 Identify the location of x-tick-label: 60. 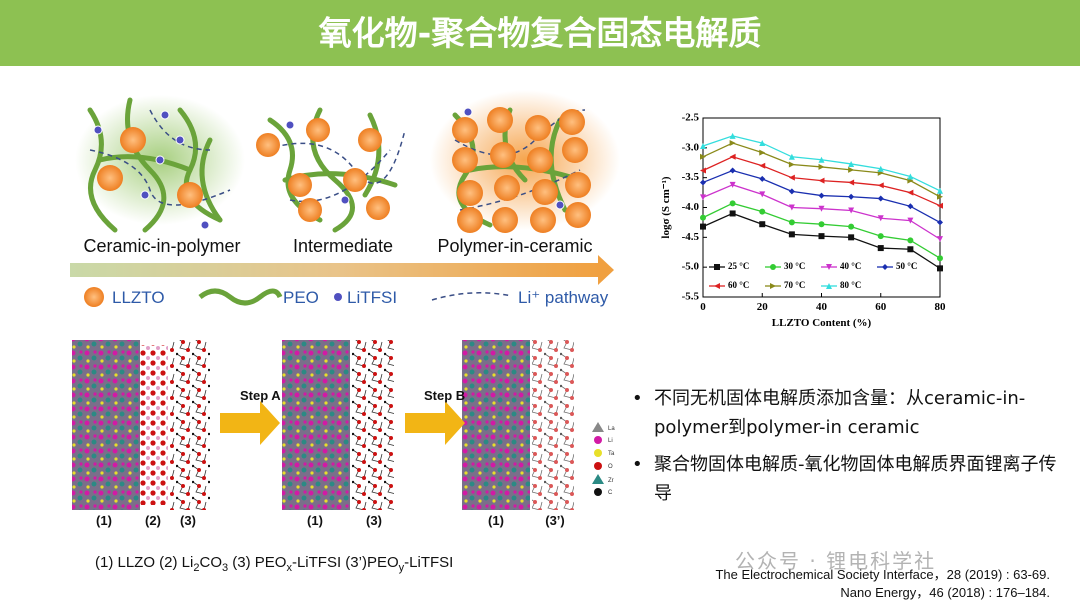
(881, 307).